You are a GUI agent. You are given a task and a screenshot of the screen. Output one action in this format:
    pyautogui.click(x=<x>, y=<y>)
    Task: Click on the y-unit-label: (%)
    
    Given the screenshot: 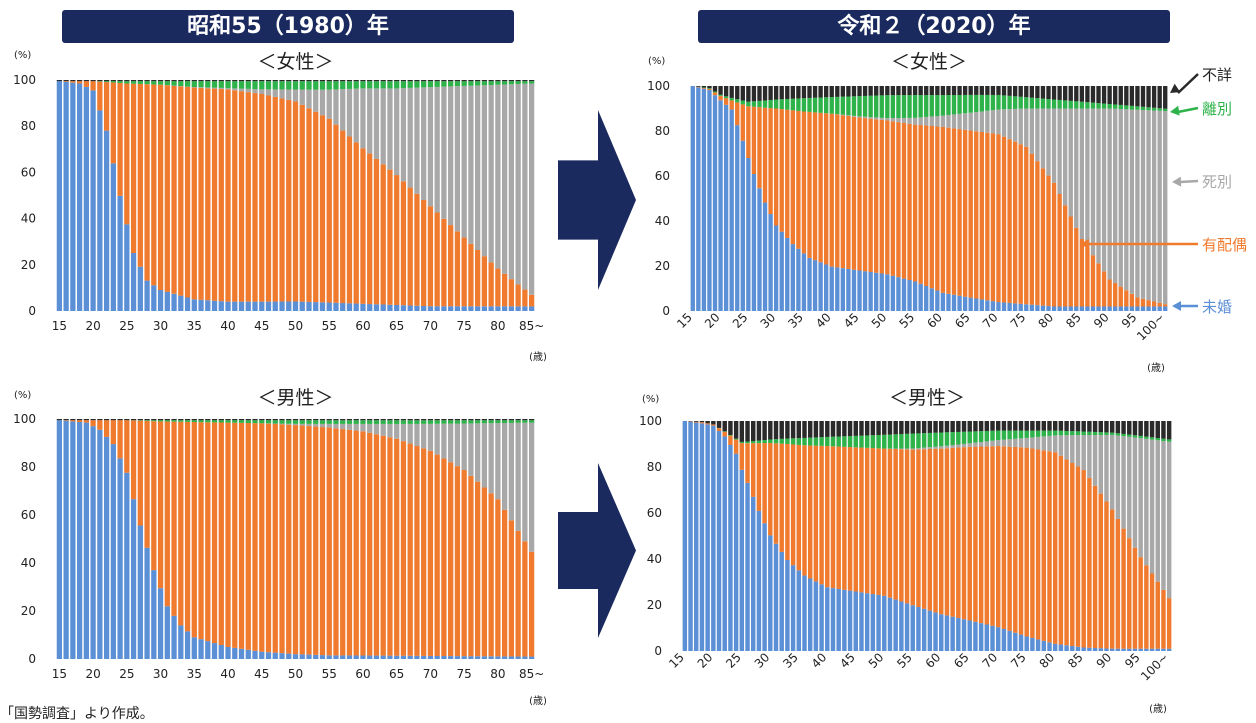 What is the action you would take?
    pyautogui.click(x=650, y=399)
    